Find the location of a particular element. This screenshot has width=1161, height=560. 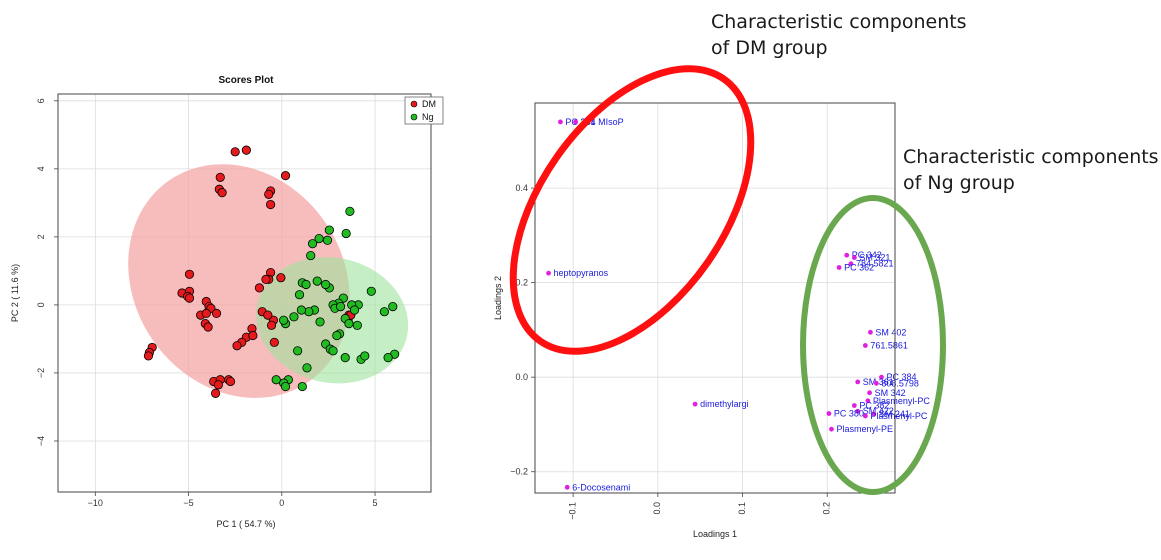

ng-annotation-line2: of Ng group is located at coordinates (959, 183).